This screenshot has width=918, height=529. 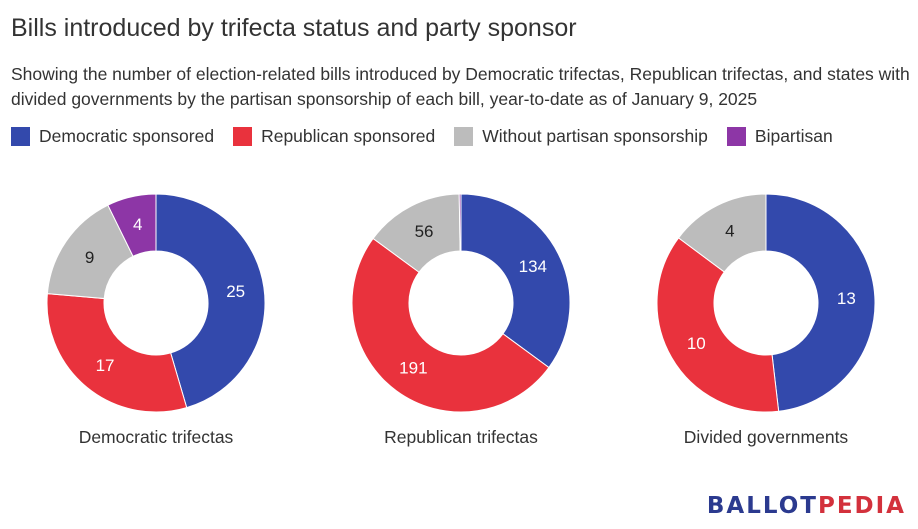 What do you see at coordinates (20, 136) in the screenshot?
I see `legend-swatch-democratic` at bounding box center [20, 136].